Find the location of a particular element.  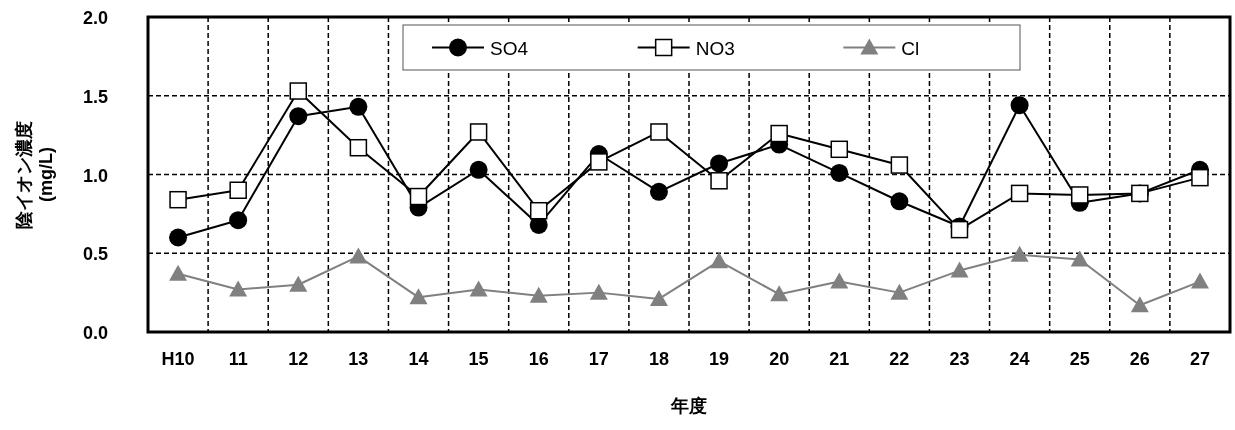

x-tick-label: 20 is located at coordinates (779, 359).